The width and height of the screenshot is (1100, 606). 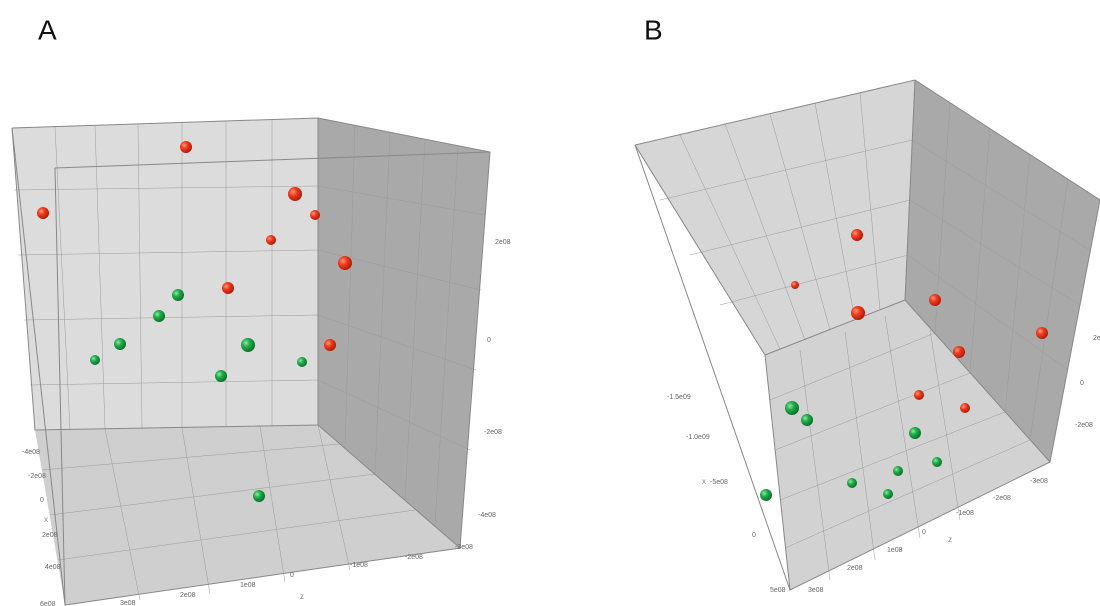 I want to click on panel-label: B, so click(x=653, y=29).